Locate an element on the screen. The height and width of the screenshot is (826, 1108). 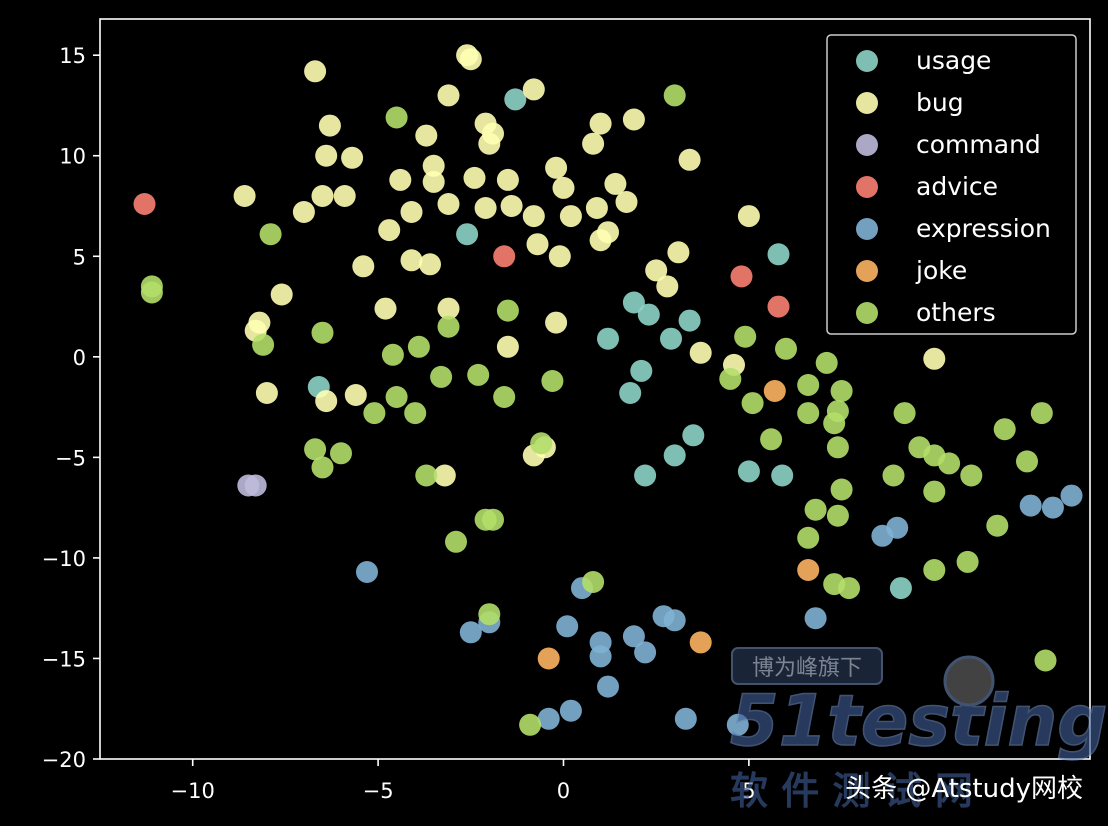
x-tick-label: 0 is located at coordinates (563, 791).